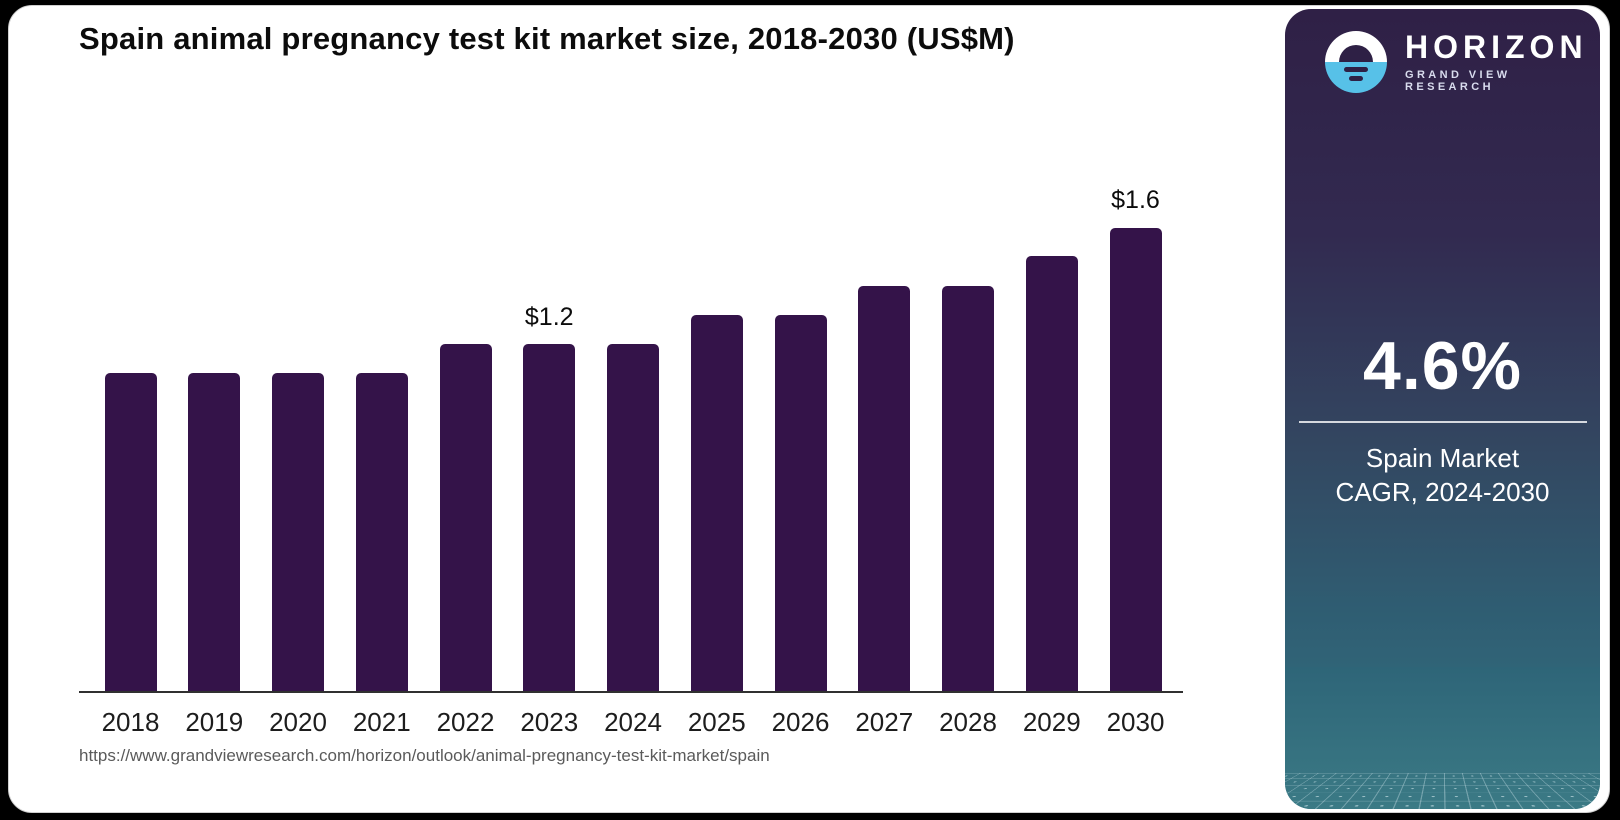 This screenshot has height=820, width=1620. Describe the element at coordinates (631, 692) in the screenshot. I see `x-axis-line` at that location.